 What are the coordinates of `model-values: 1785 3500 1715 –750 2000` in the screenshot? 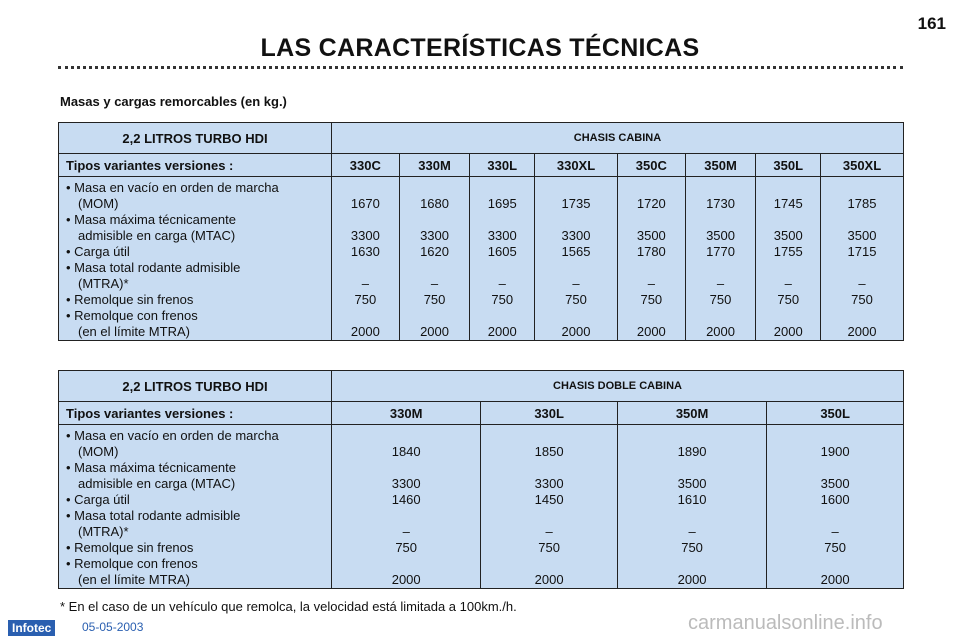 It's located at (862, 258).